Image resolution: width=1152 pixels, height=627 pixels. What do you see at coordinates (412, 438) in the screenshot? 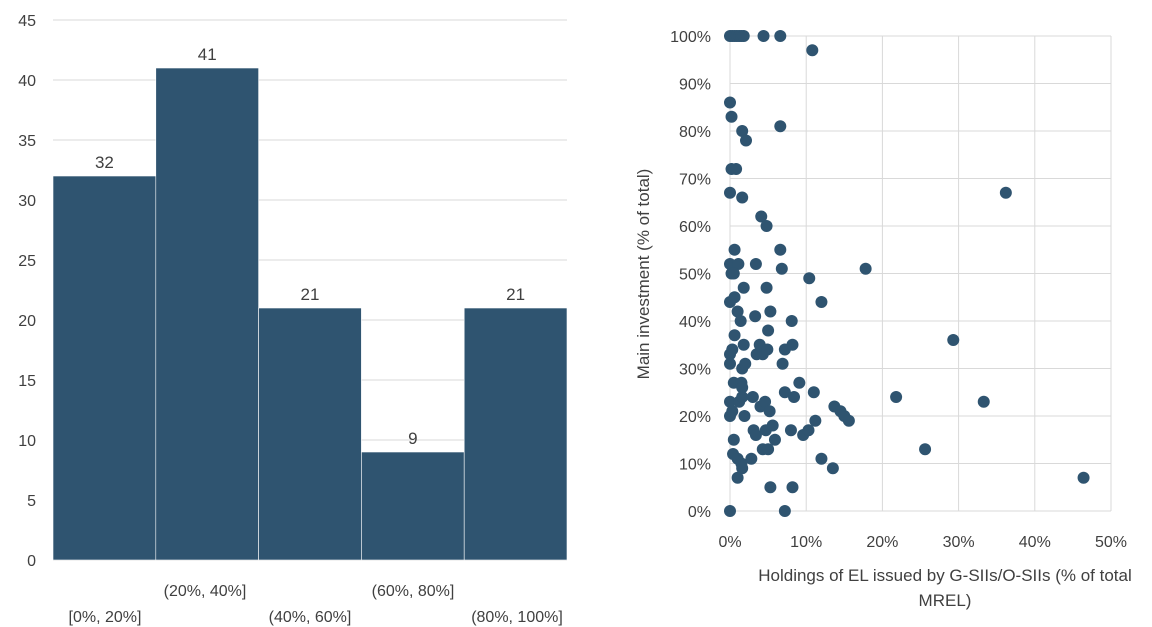
I see `bar-data-label: 9` at bounding box center [412, 438].